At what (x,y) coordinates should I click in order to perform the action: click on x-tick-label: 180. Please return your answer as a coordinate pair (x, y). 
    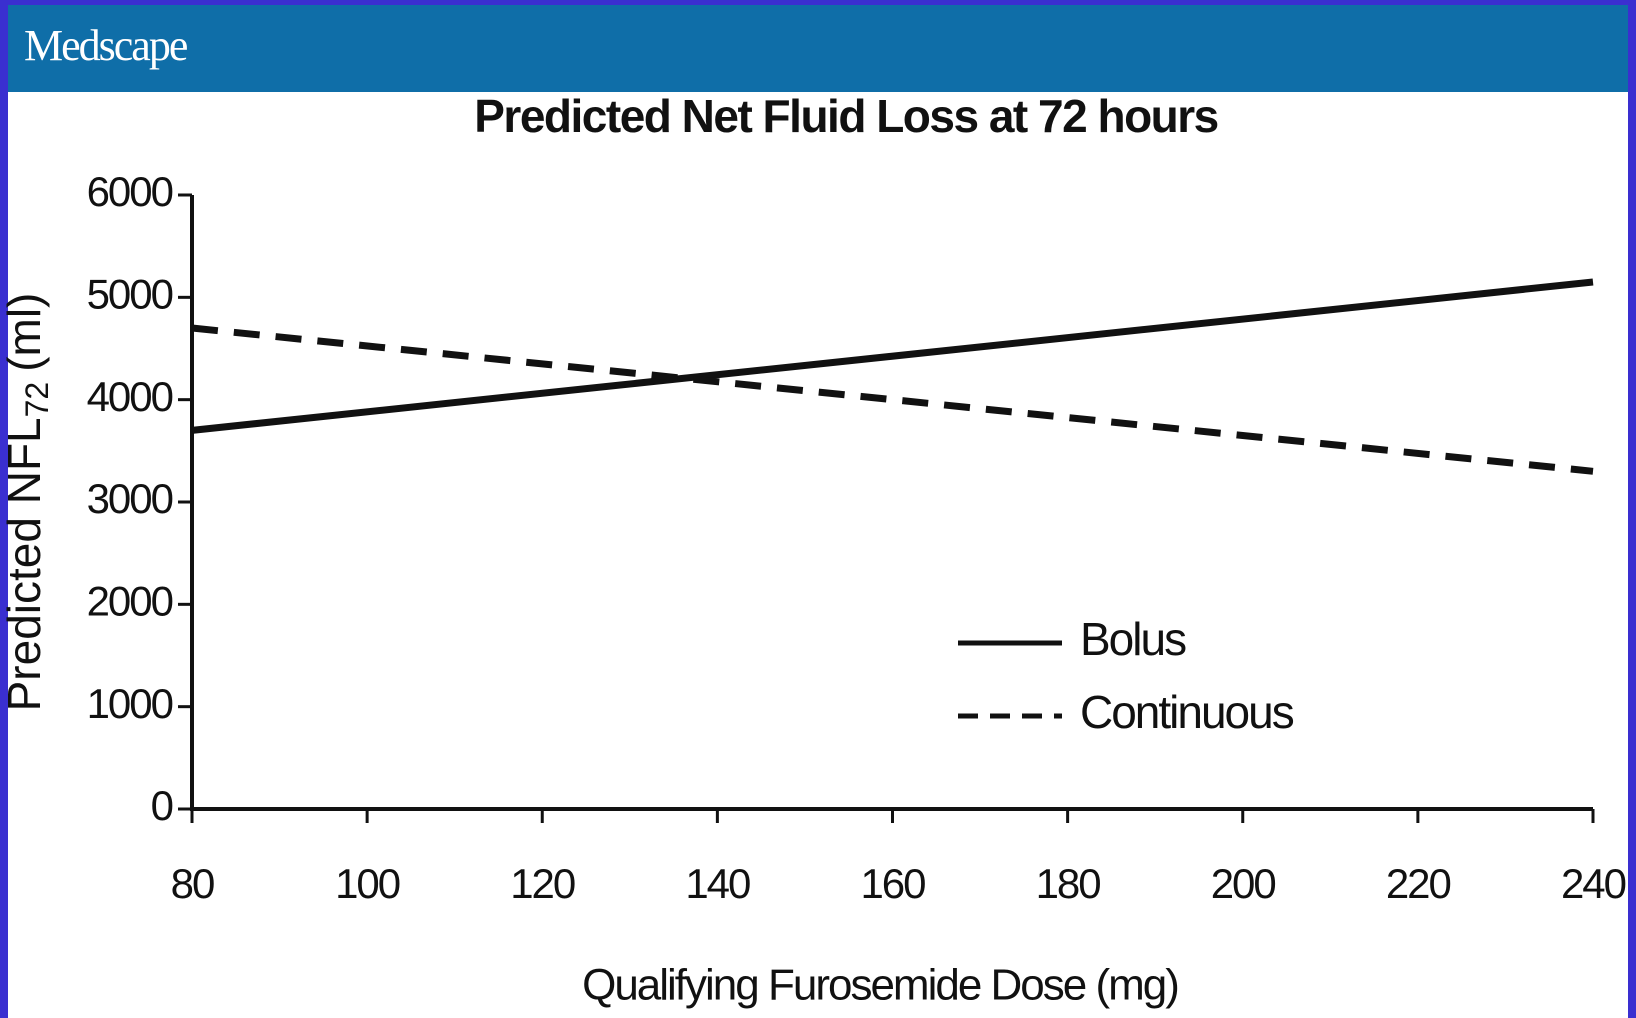
    Looking at the image, I should click on (1068, 883).